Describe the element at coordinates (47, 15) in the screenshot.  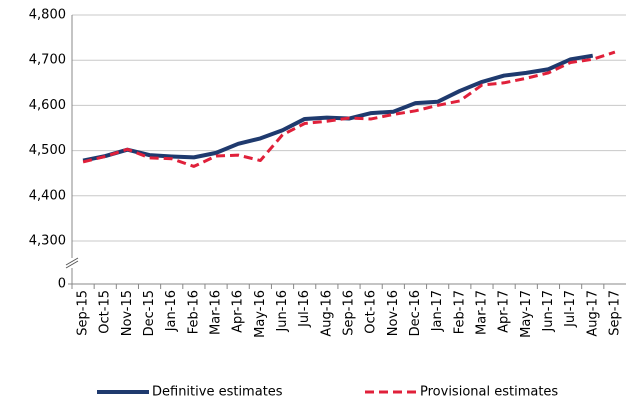
I see `y-tick-label: 4,800` at that location.